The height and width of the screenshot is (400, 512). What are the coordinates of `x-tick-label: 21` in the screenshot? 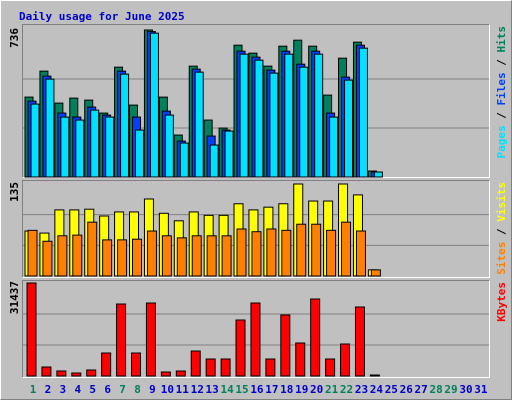 It's located at (332, 389).